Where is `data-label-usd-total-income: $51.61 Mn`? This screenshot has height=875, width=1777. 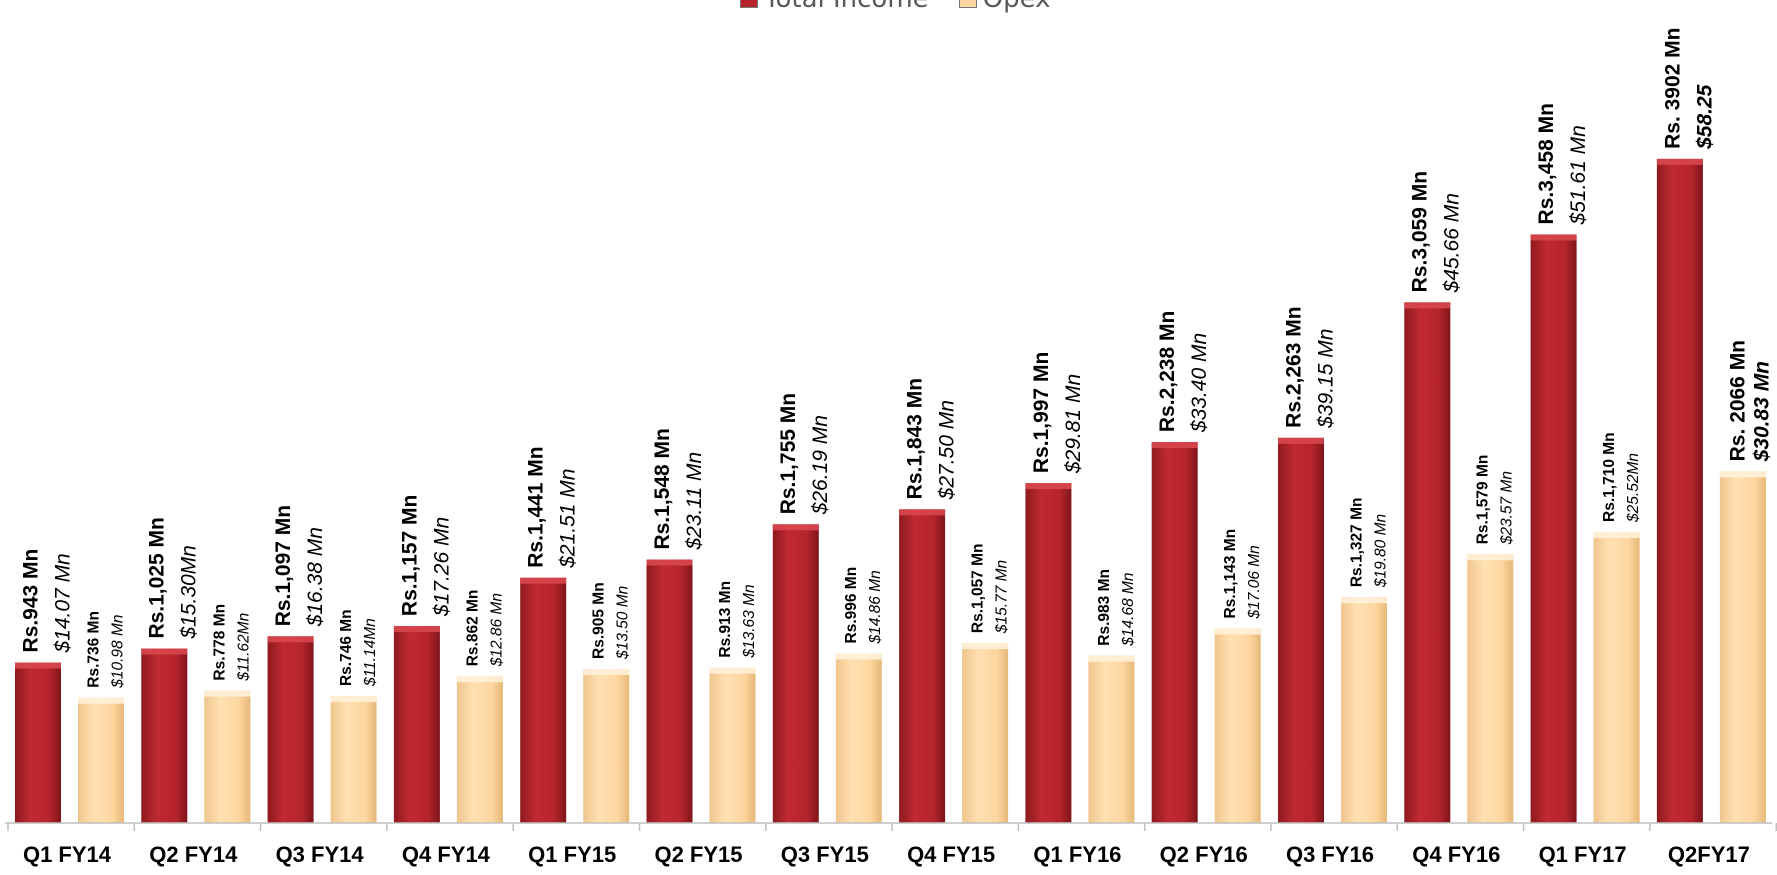 data-label-usd-total-income: $51.61 Mn is located at coordinates (1578, 175).